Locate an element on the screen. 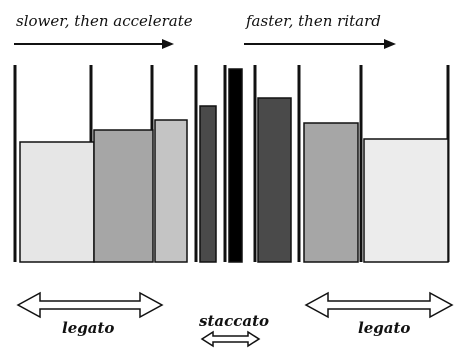 Image resolution: width=454 pixels, height=349 pixels. staccato-arrow is located at coordinates (230, 339).